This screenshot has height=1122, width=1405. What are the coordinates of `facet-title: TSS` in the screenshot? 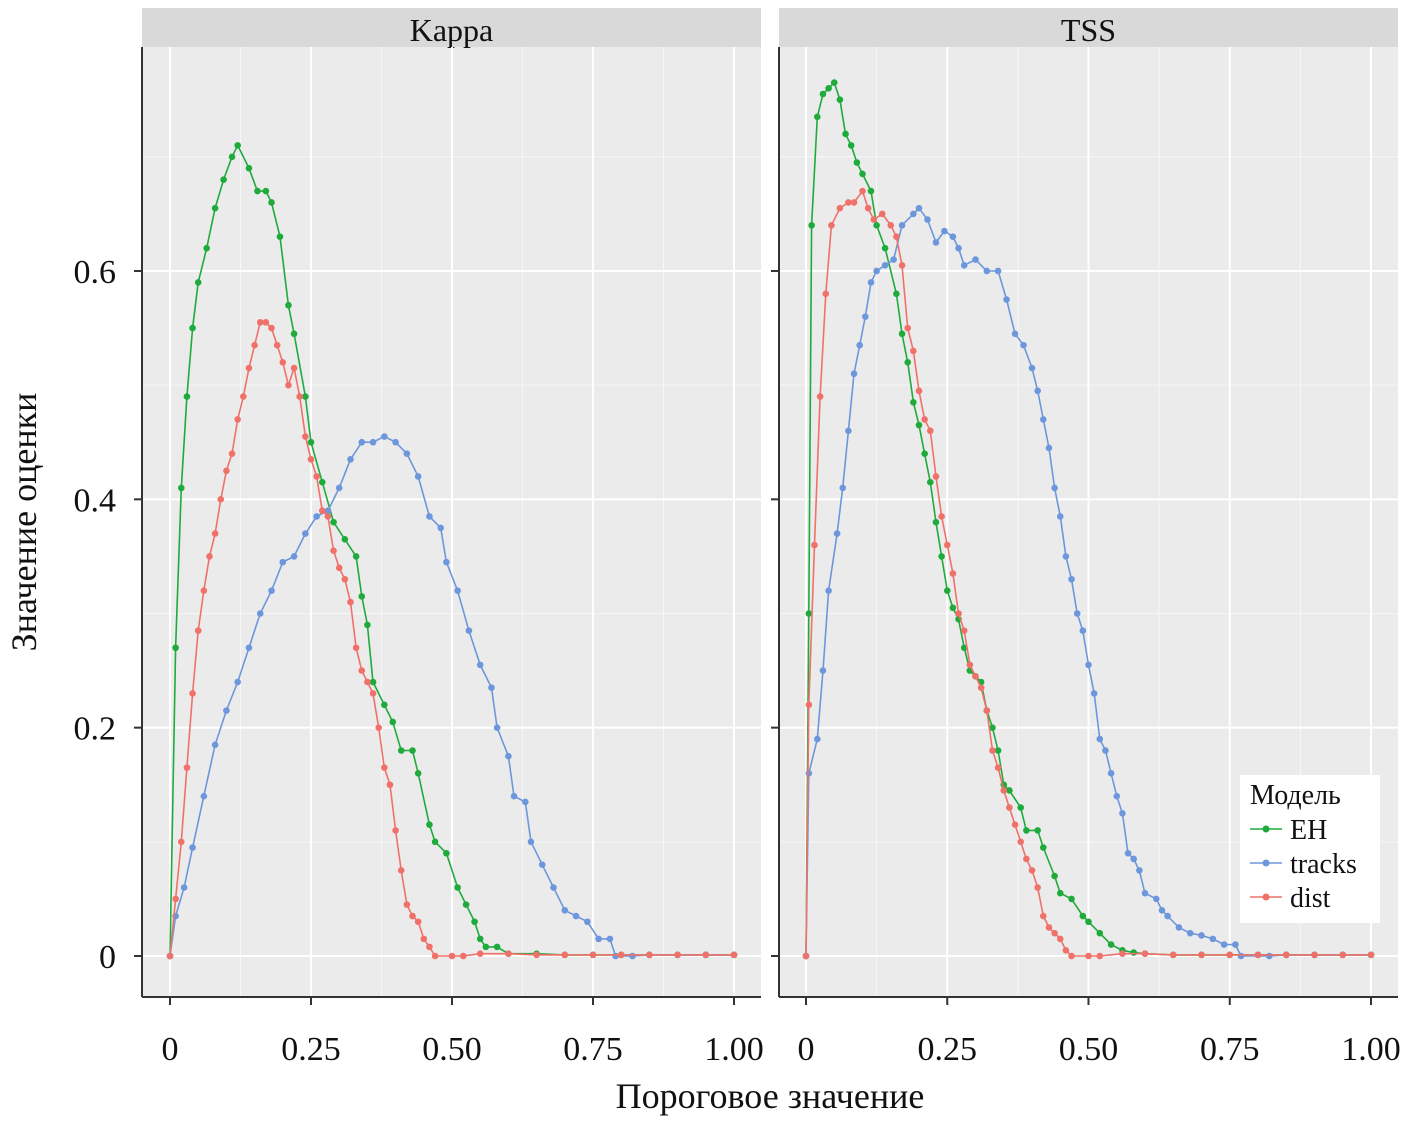 It's located at (1088, 30).